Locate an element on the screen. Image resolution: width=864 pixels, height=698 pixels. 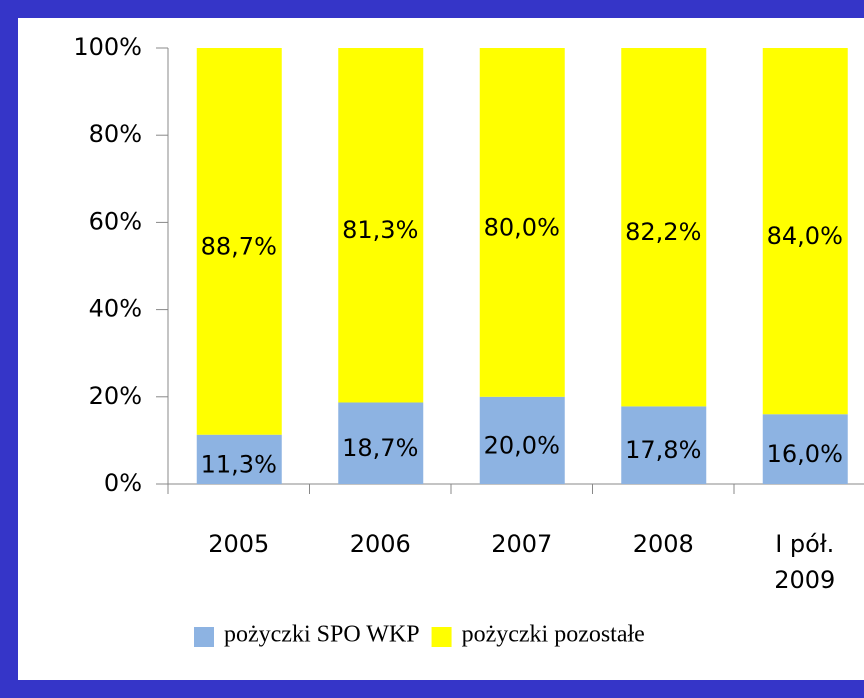
y-tick-label: 40% is located at coordinates (115, 309).